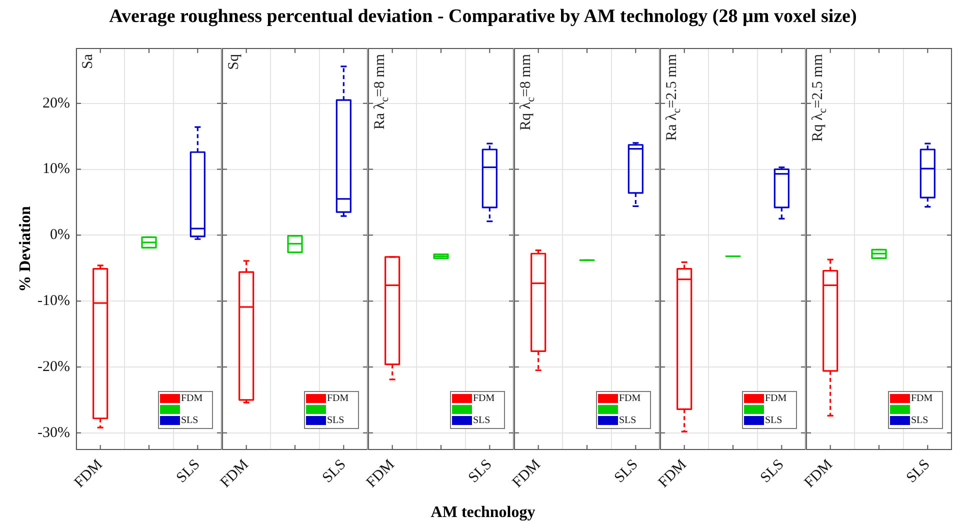 The height and width of the screenshot is (528, 966). Describe the element at coordinates (819, 98) in the screenshot. I see `annotation: Rq λc=2.5 mm` at that location.